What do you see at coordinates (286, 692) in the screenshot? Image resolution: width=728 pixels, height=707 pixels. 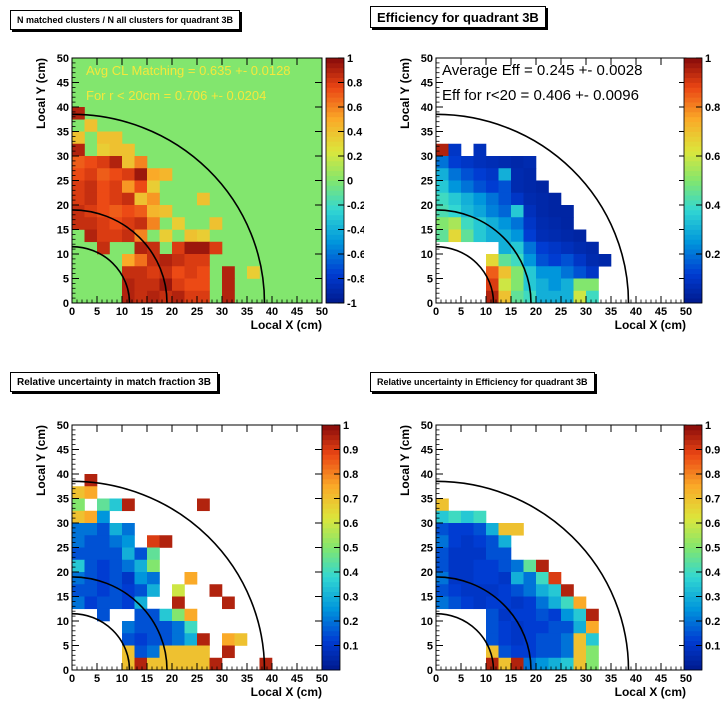 I see `x-axis-label: Local X (cm)` at bounding box center [286, 692].